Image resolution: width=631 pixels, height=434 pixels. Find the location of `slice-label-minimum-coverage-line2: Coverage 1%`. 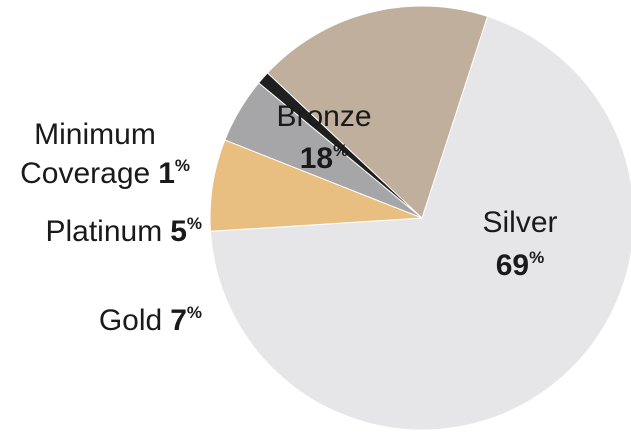

slice-label-minimum-coverage-line2: Coverage 1% is located at coordinates (105, 173).